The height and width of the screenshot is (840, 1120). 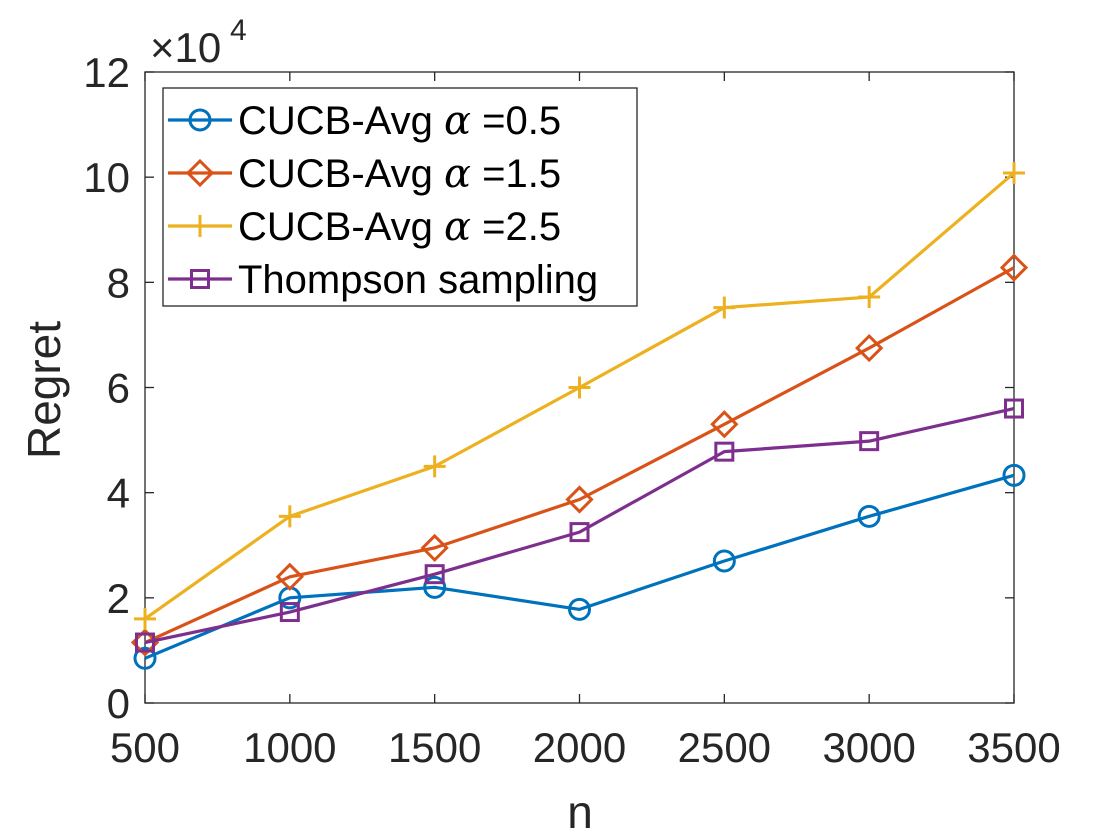 I want to click on legend-entry: CUCB-Avg α =0.5, so click(x=364, y=121).